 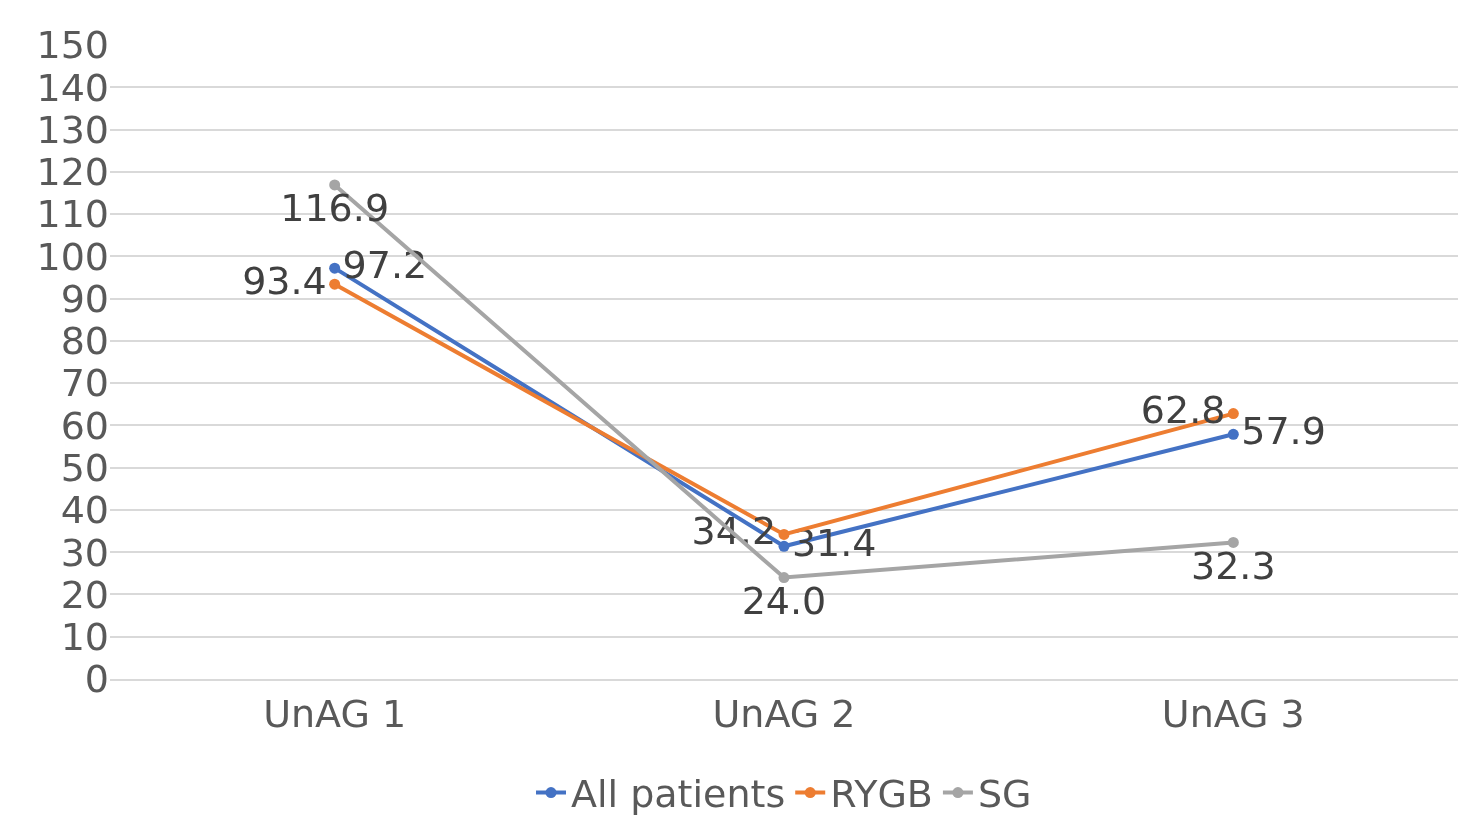 I want to click on y-tick-label: 150, so click(x=72, y=45).